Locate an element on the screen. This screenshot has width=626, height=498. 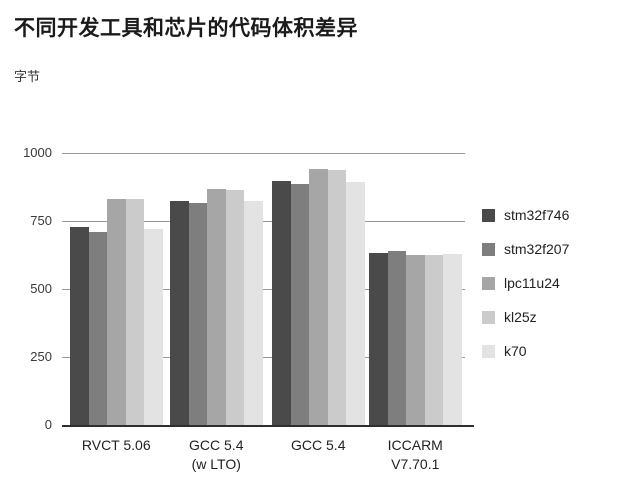
bar-k70-group1 is located at coordinates (153, 326).